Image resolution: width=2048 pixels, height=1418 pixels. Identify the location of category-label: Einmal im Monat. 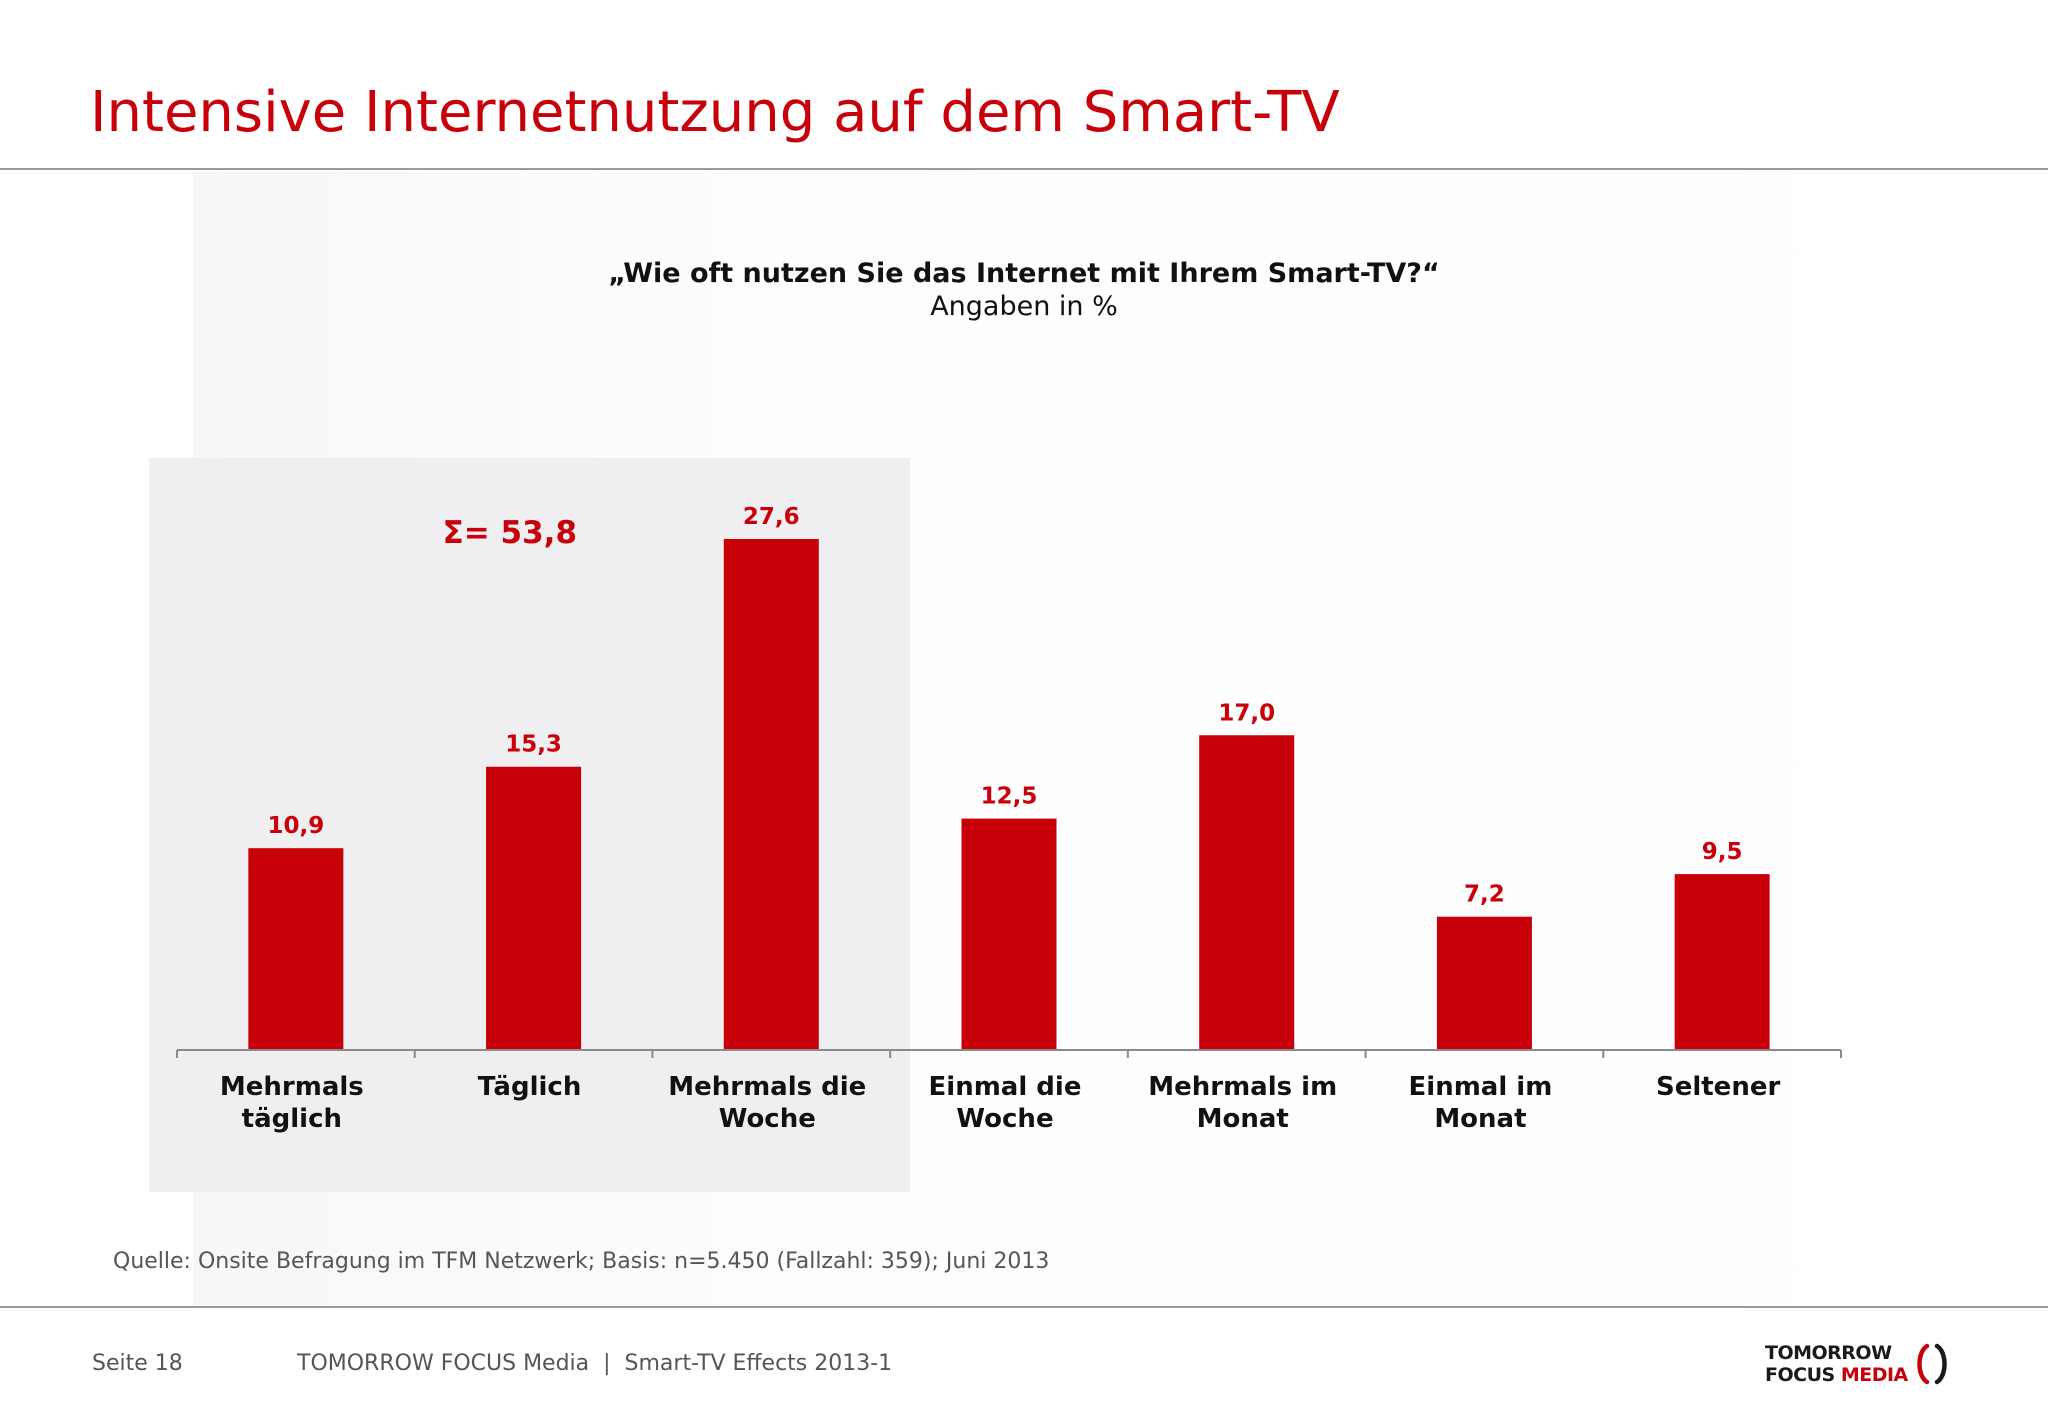
(1481, 1103).